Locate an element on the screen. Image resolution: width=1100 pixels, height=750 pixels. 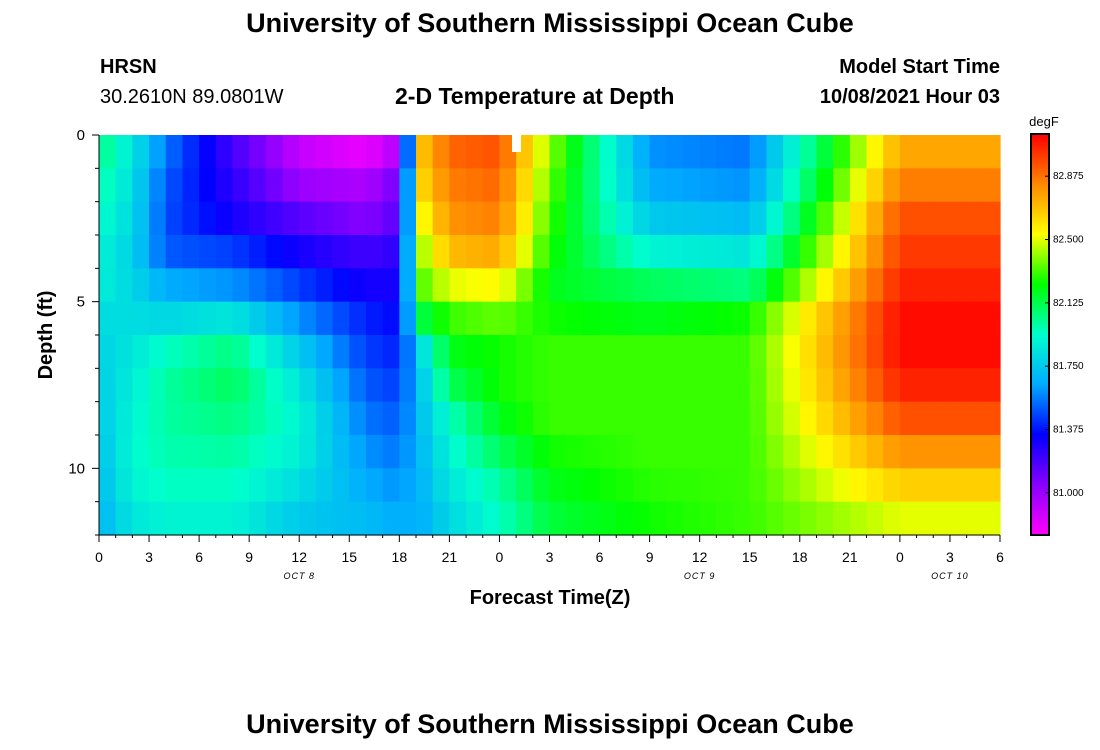
x-tick-label: 6 is located at coordinates (1000, 557).